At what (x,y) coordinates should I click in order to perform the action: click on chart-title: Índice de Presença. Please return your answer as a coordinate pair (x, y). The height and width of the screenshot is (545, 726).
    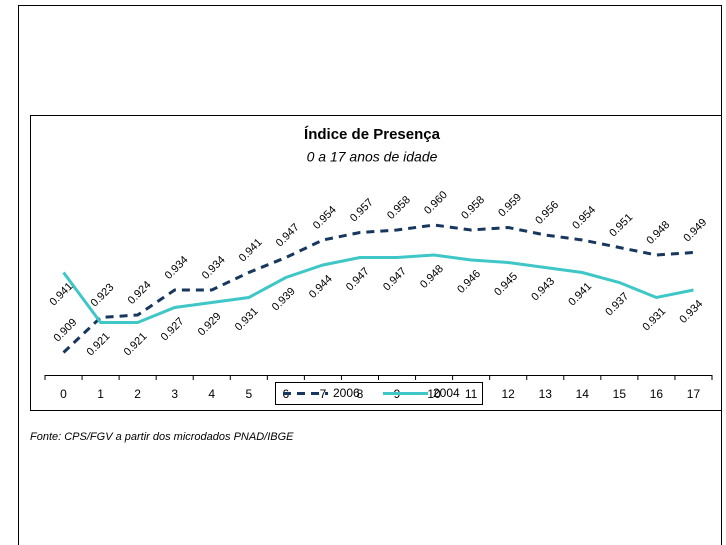
    Looking at the image, I should click on (372, 134).